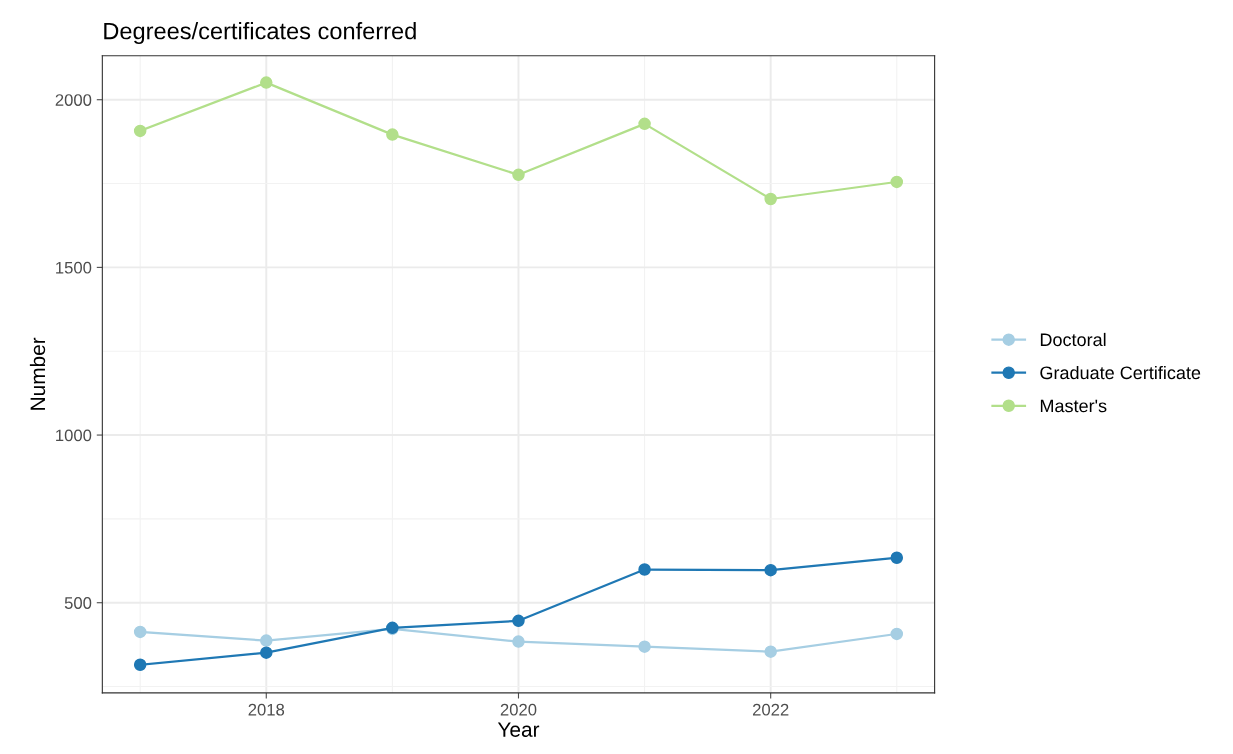  I want to click on y-axis-title: Number, so click(37, 373).